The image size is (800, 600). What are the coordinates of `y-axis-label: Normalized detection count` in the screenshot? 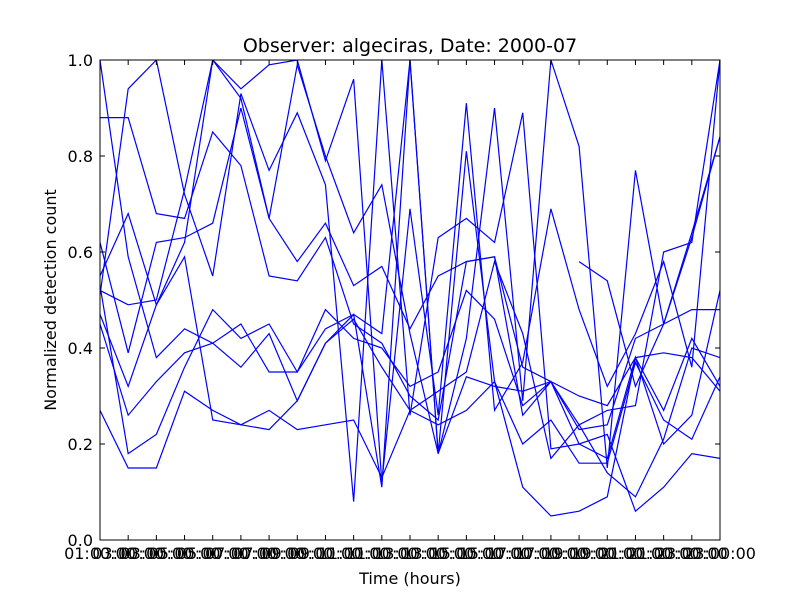 It's located at (50, 300).